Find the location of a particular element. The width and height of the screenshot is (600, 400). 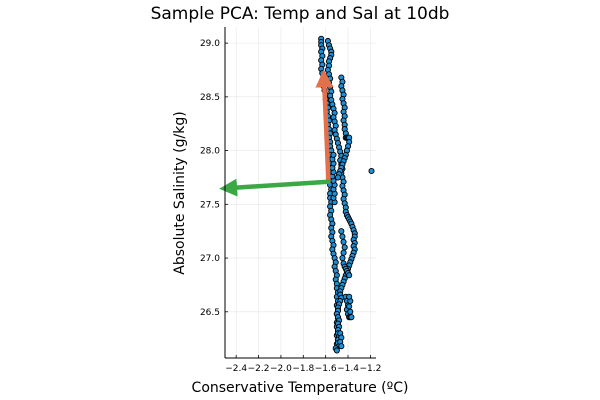

y-tick-label: 28.0 is located at coordinates (210, 152).